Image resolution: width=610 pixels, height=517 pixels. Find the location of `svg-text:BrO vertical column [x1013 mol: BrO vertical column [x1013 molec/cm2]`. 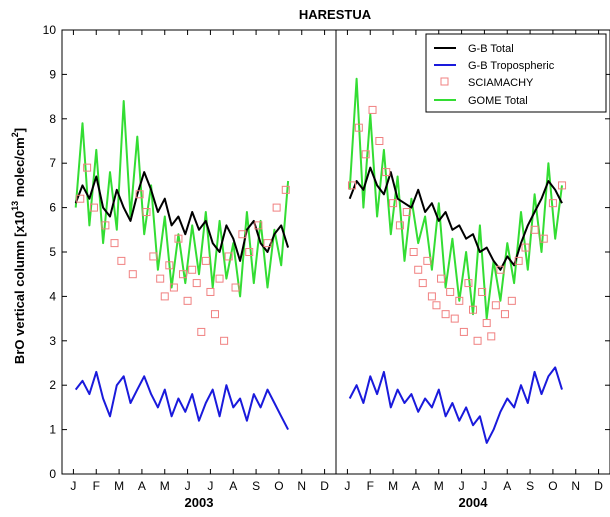

svg-text:BrO vertical column [x1013 mol: BrO vertical column [x1013 molec/cm2] is located at coordinates (18, 246).